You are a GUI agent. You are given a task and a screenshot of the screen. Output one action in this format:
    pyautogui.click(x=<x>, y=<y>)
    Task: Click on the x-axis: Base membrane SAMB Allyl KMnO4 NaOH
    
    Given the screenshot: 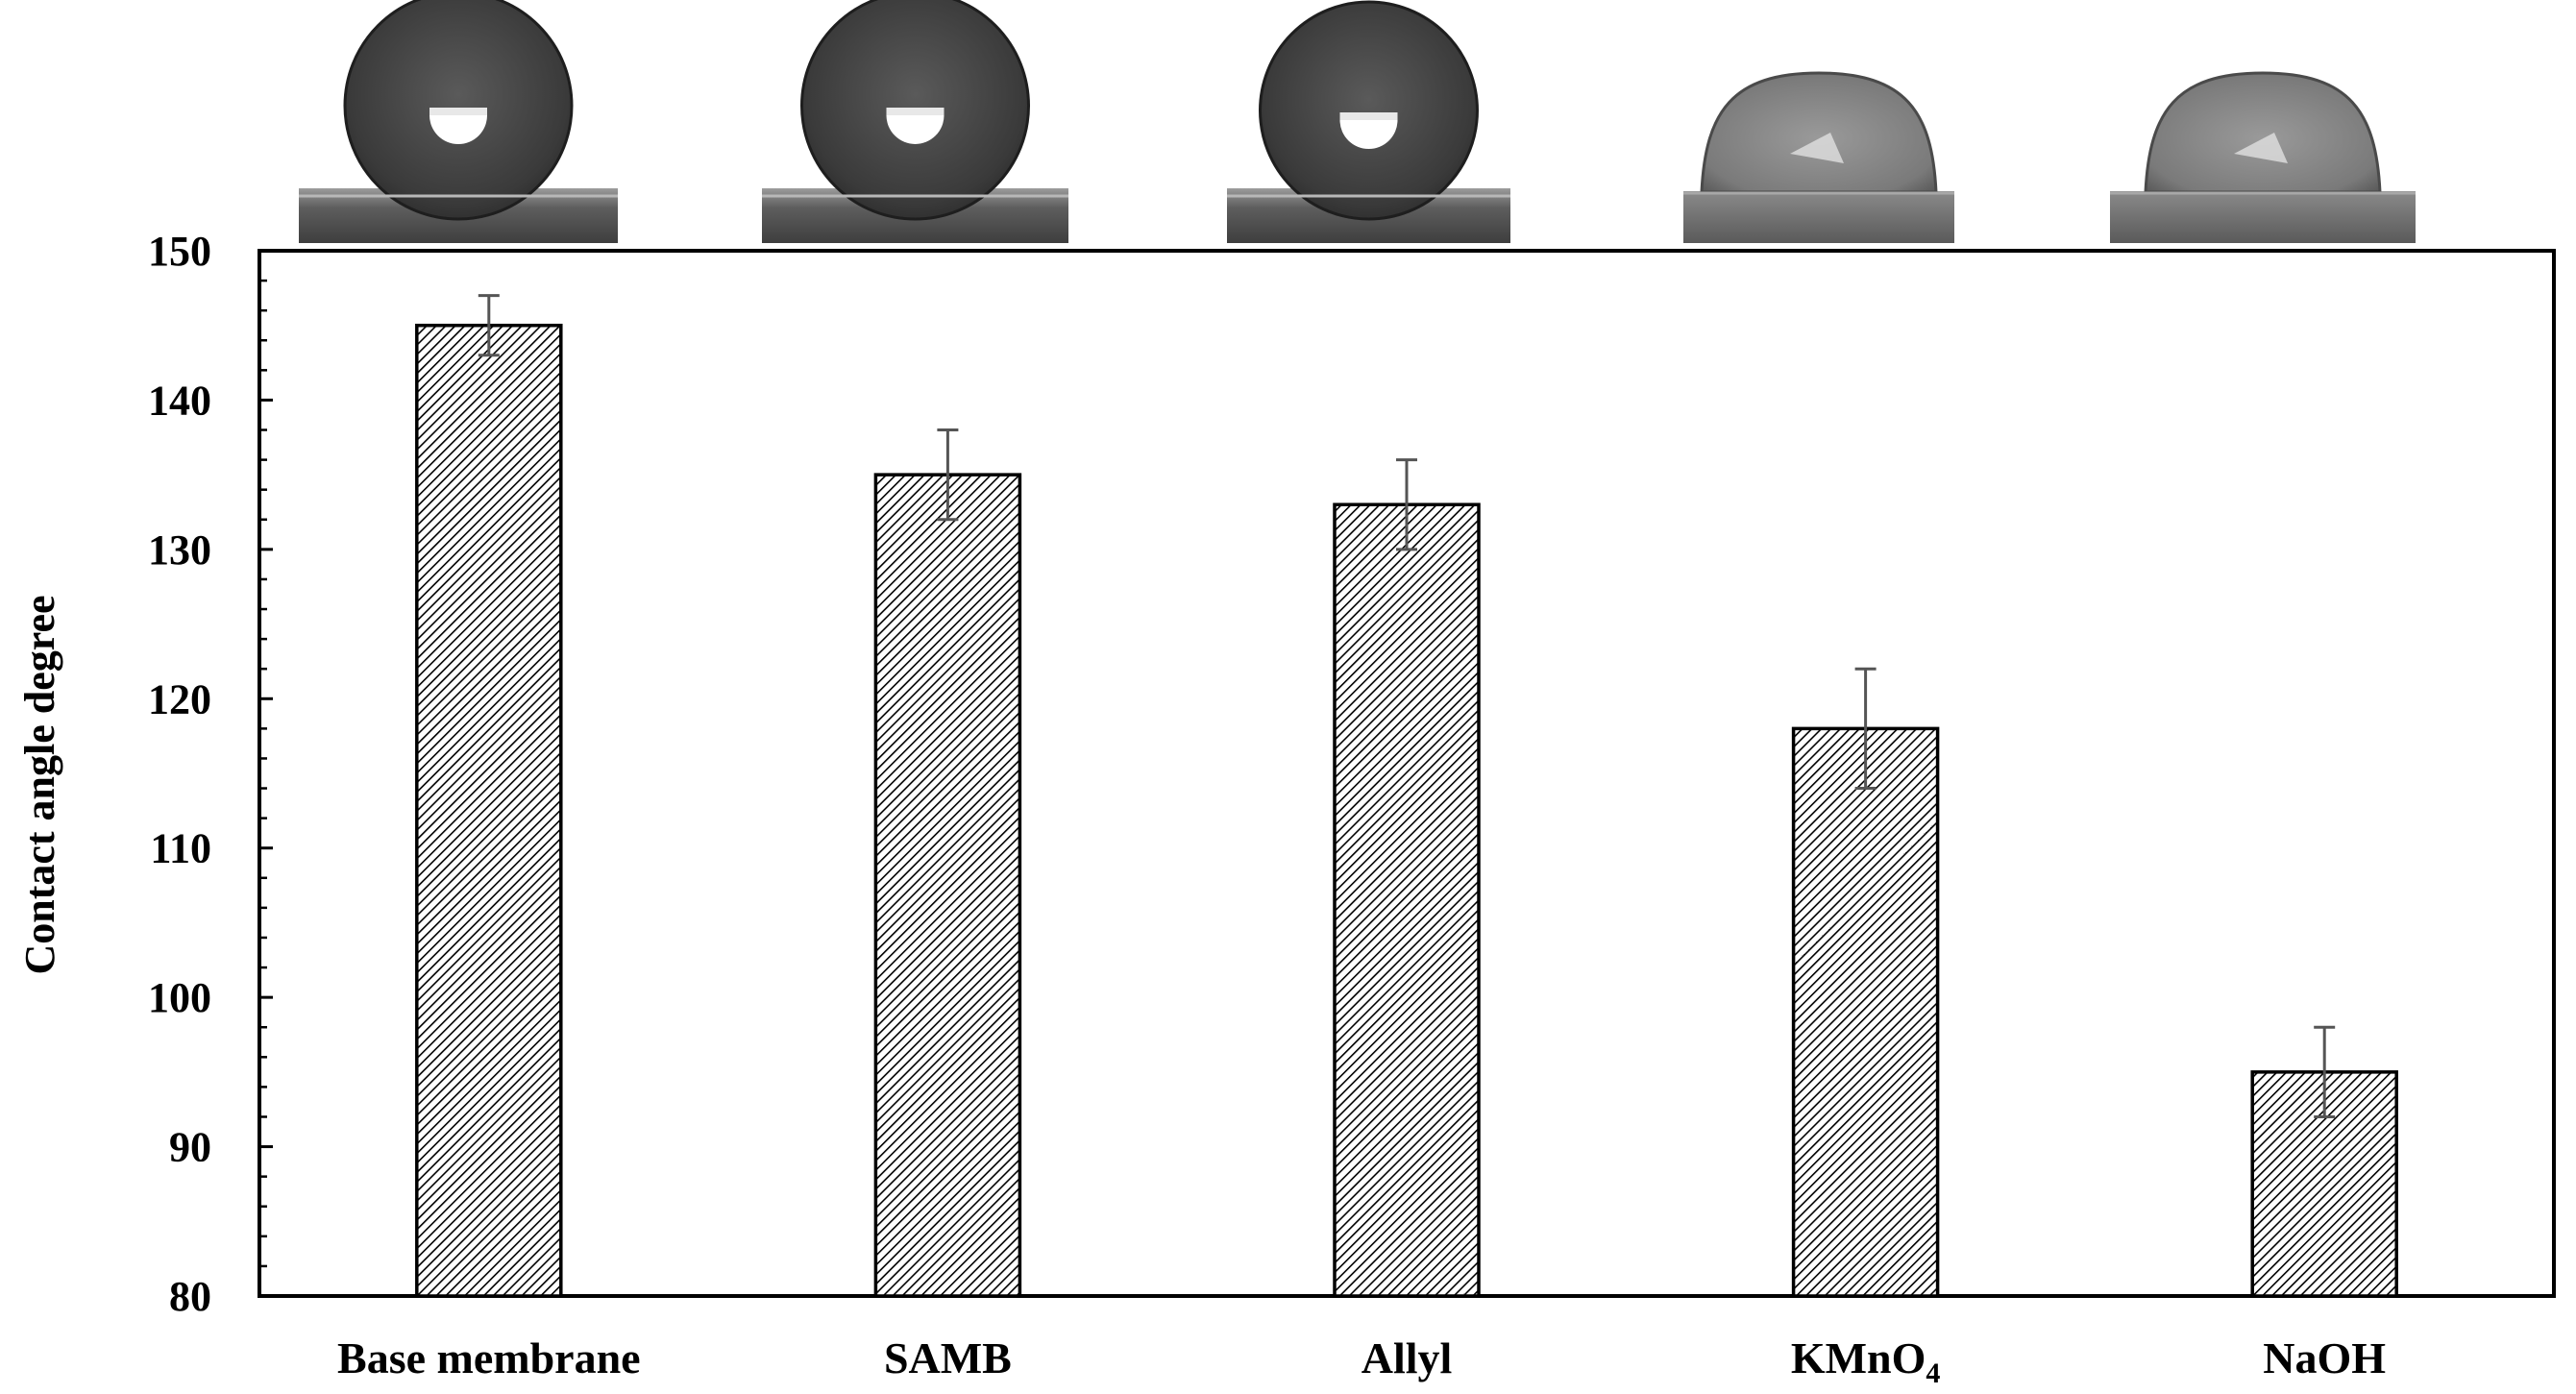 What is the action you would take?
    pyautogui.click(x=1361, y=1361)
    